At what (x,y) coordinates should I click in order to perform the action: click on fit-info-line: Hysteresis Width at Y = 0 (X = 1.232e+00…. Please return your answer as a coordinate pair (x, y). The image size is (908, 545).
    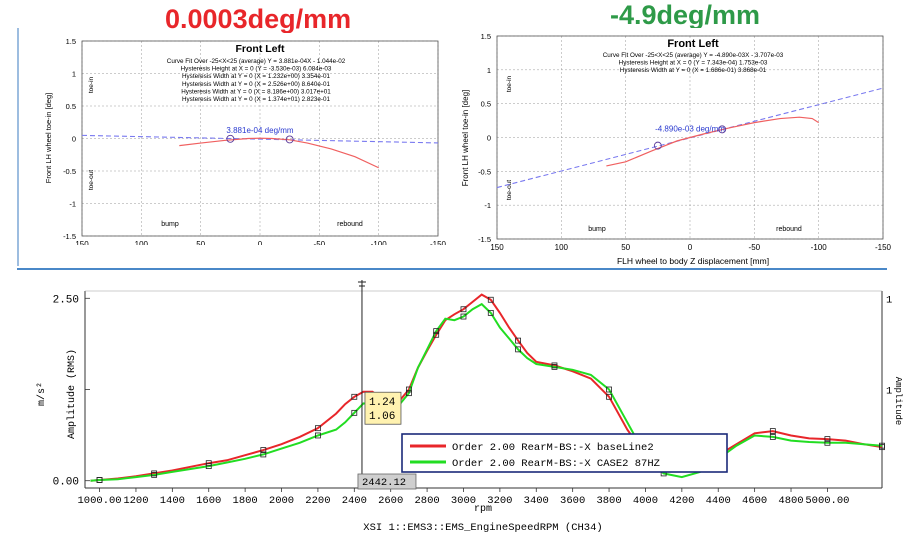
    Looking at the image, I should click on (256, 76).